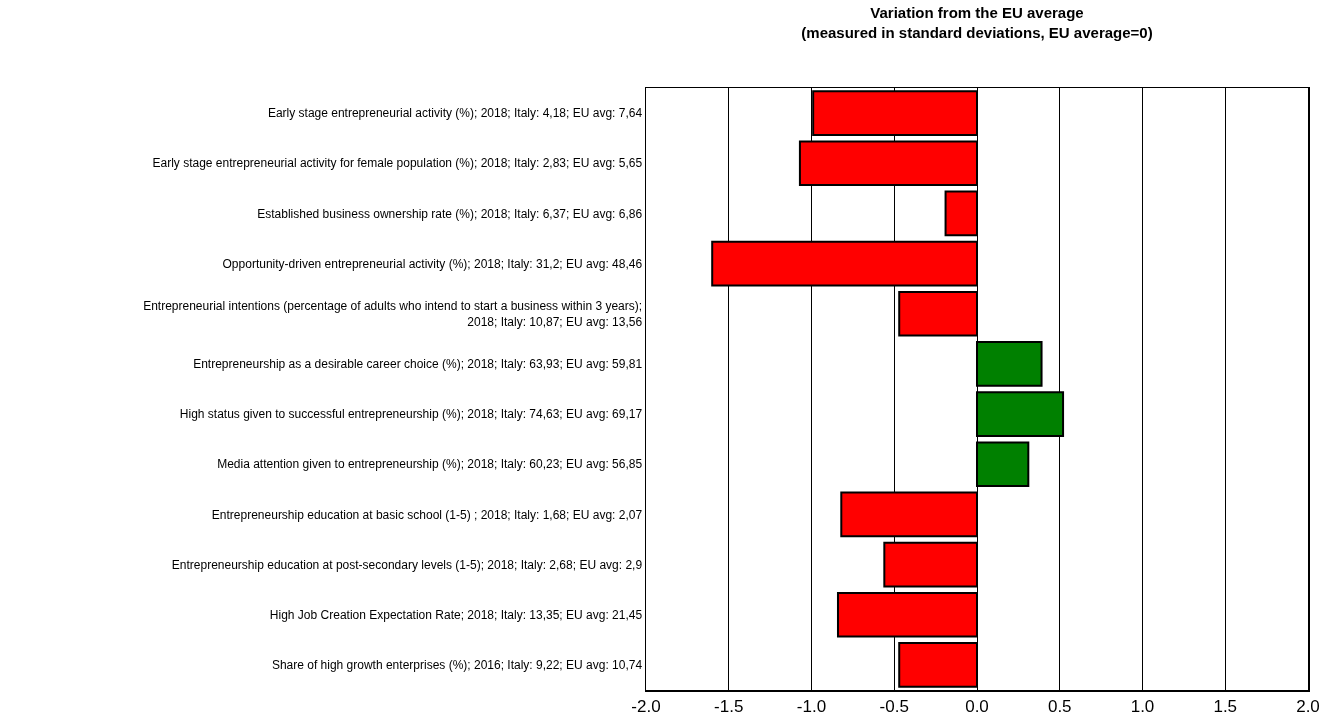 The height and width of the screenshot is (725, 1327). Describe the element at coordinates (397, 163) in the screenshot. I see `y-tick-label: Early stage entrepreneurial activity for female population (%); 2018; Italy: 2,83; EU avg: 5,65` at that location.